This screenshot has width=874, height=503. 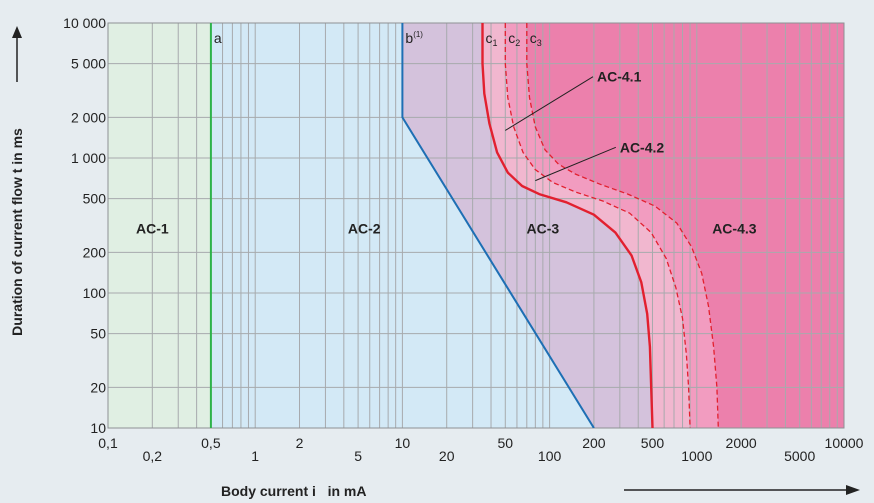 I want to click on y-direction-arrow, so click(x=17, y=54).